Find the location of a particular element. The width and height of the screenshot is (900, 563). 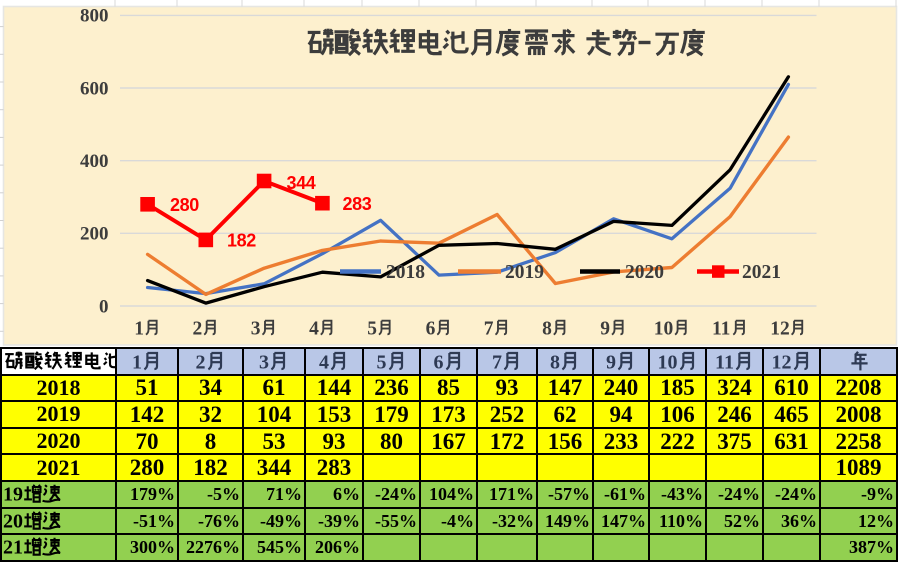

svg-text: 2019 is located at coordinates (524, 272).